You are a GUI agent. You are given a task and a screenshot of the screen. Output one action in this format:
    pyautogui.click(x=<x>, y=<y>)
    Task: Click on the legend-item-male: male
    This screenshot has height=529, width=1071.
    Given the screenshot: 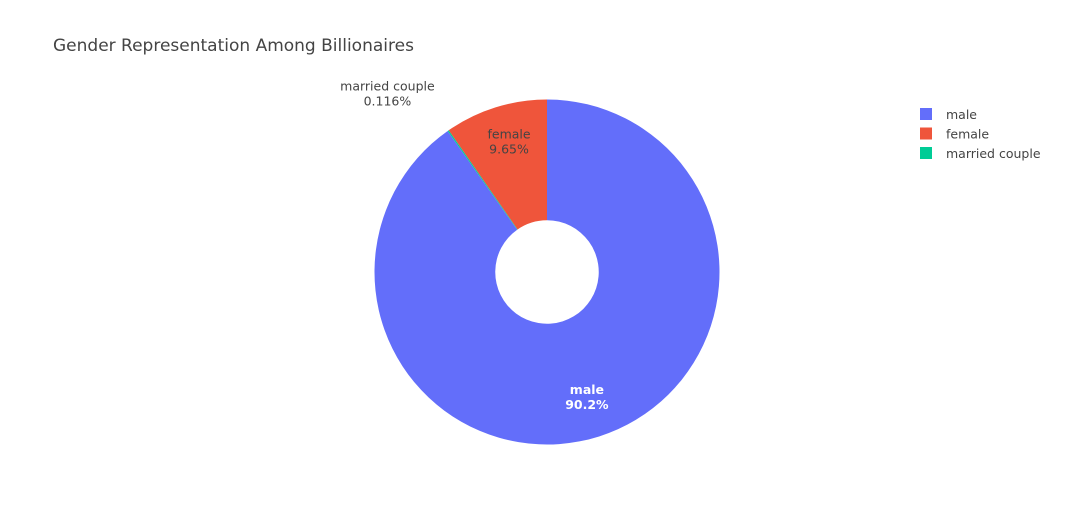 What is the action you would take?
    pyautogui.click(x=948, y=114)
    